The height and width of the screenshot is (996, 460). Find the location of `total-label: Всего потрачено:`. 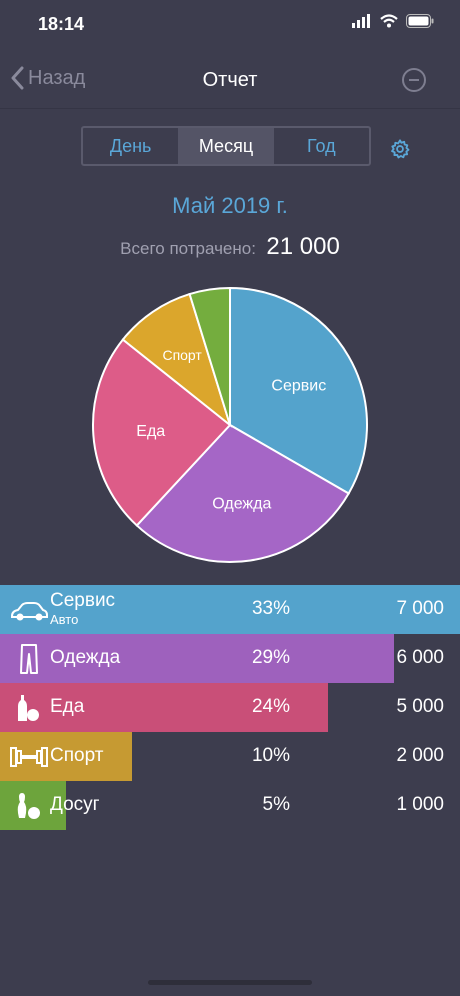

total-label: Всего потрачено: is located at coordinates (188, 248).